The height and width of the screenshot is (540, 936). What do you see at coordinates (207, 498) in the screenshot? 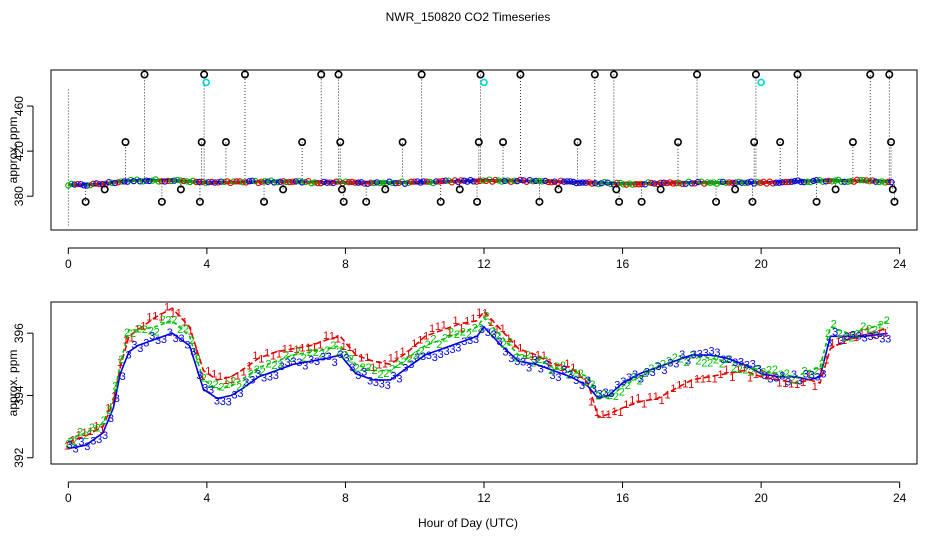
I see `bottom-x-tick-label: 4` at bounding box center [207, 498].